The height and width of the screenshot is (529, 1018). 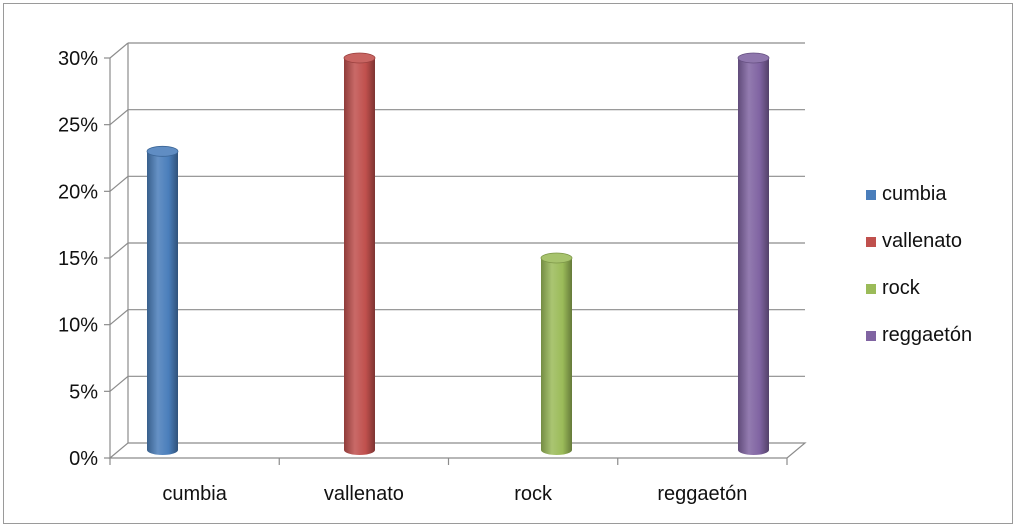 I want to click on x-tick-label: cumbia, so click(x=194, y=494).